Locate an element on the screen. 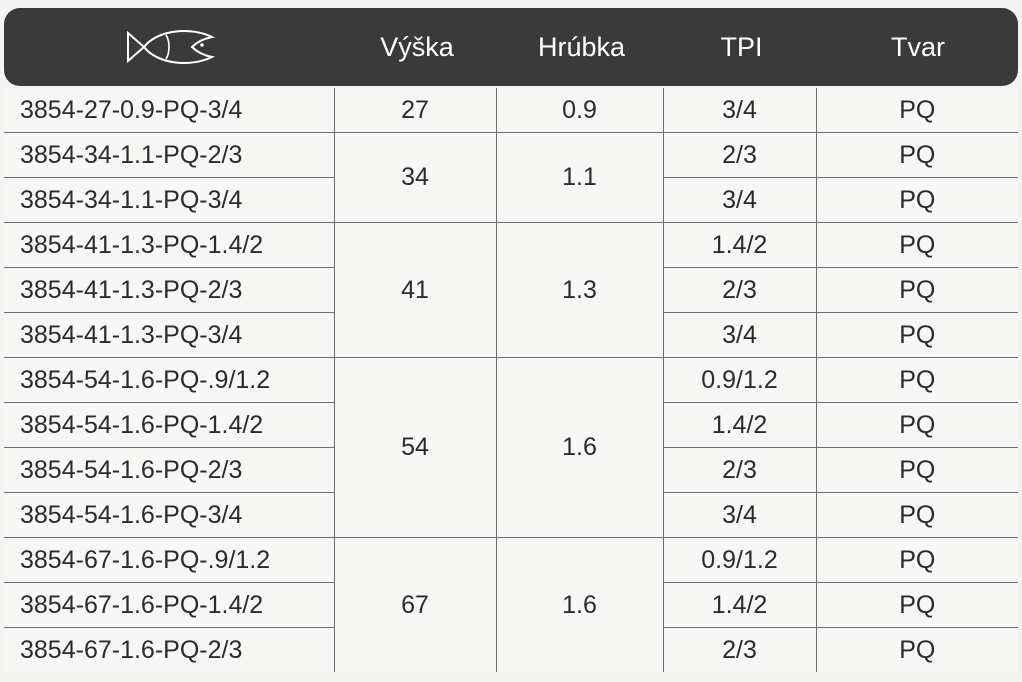  table-row: 3854-67-1.6-PQ-2/3 2/3 PQ is located at coordinates (511, 649).